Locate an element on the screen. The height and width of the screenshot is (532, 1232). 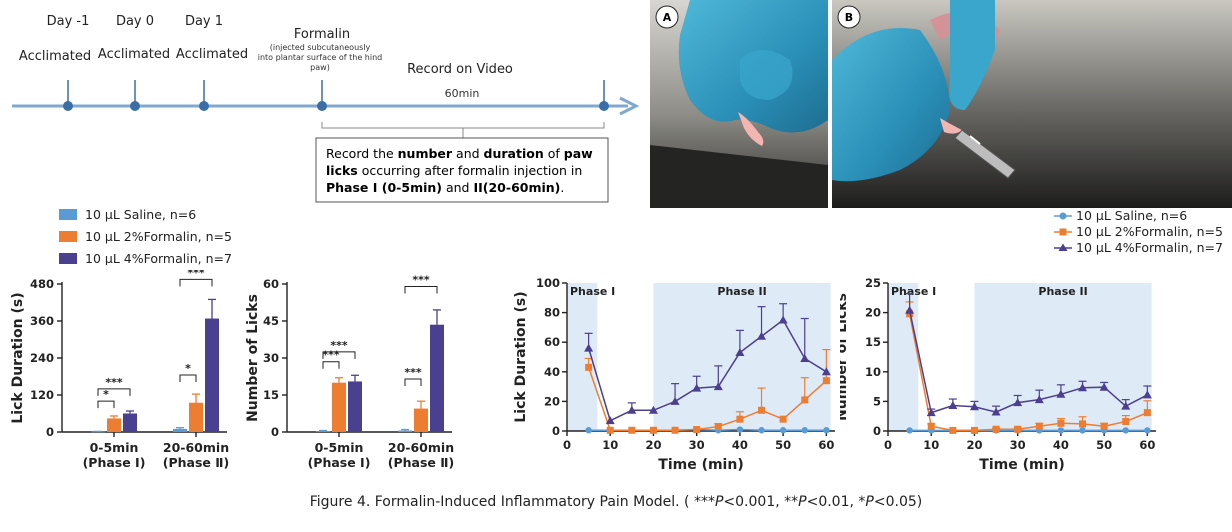
x-tick-label: 40 is located at coordinates (740, 445).